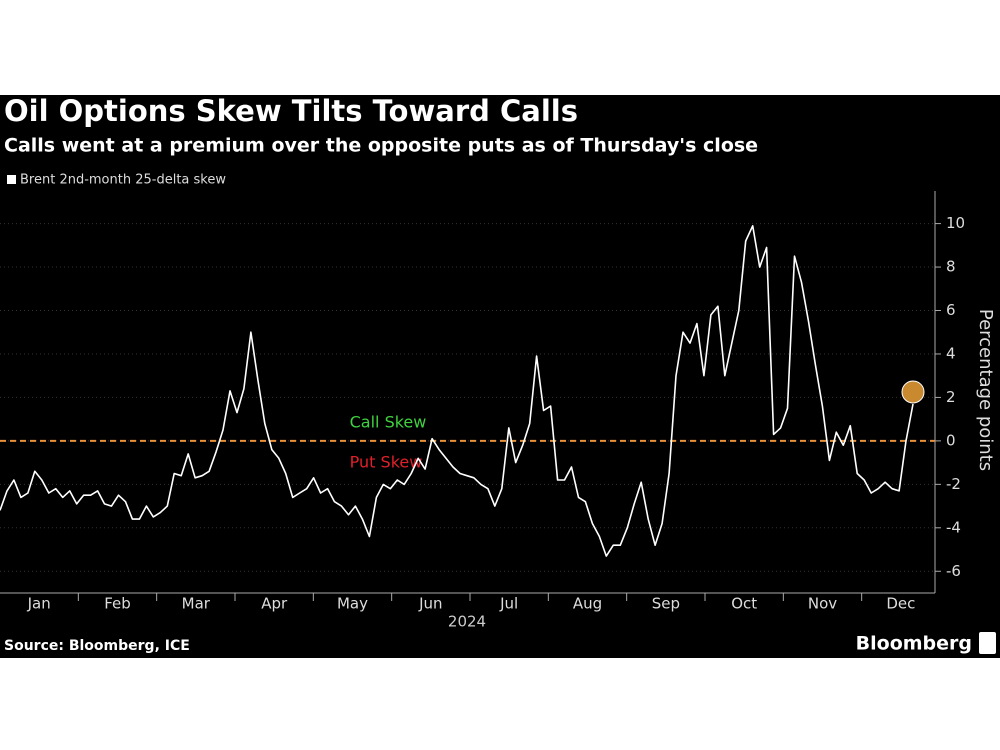 Image resolution: width=1000 pixels, height=750 pixels. Describe the element at coordinates (666, 604) in the screenshot. I see `x-tick-label: Sep` at that location.